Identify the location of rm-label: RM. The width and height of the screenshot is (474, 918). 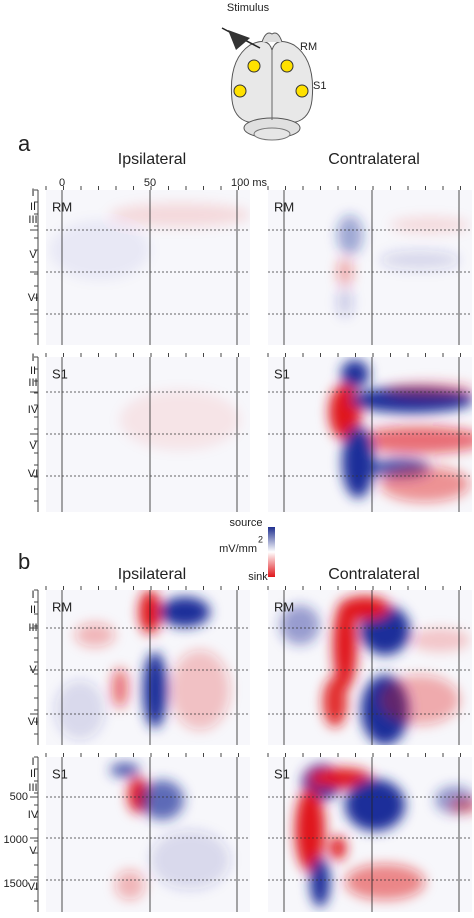
(308, 47).